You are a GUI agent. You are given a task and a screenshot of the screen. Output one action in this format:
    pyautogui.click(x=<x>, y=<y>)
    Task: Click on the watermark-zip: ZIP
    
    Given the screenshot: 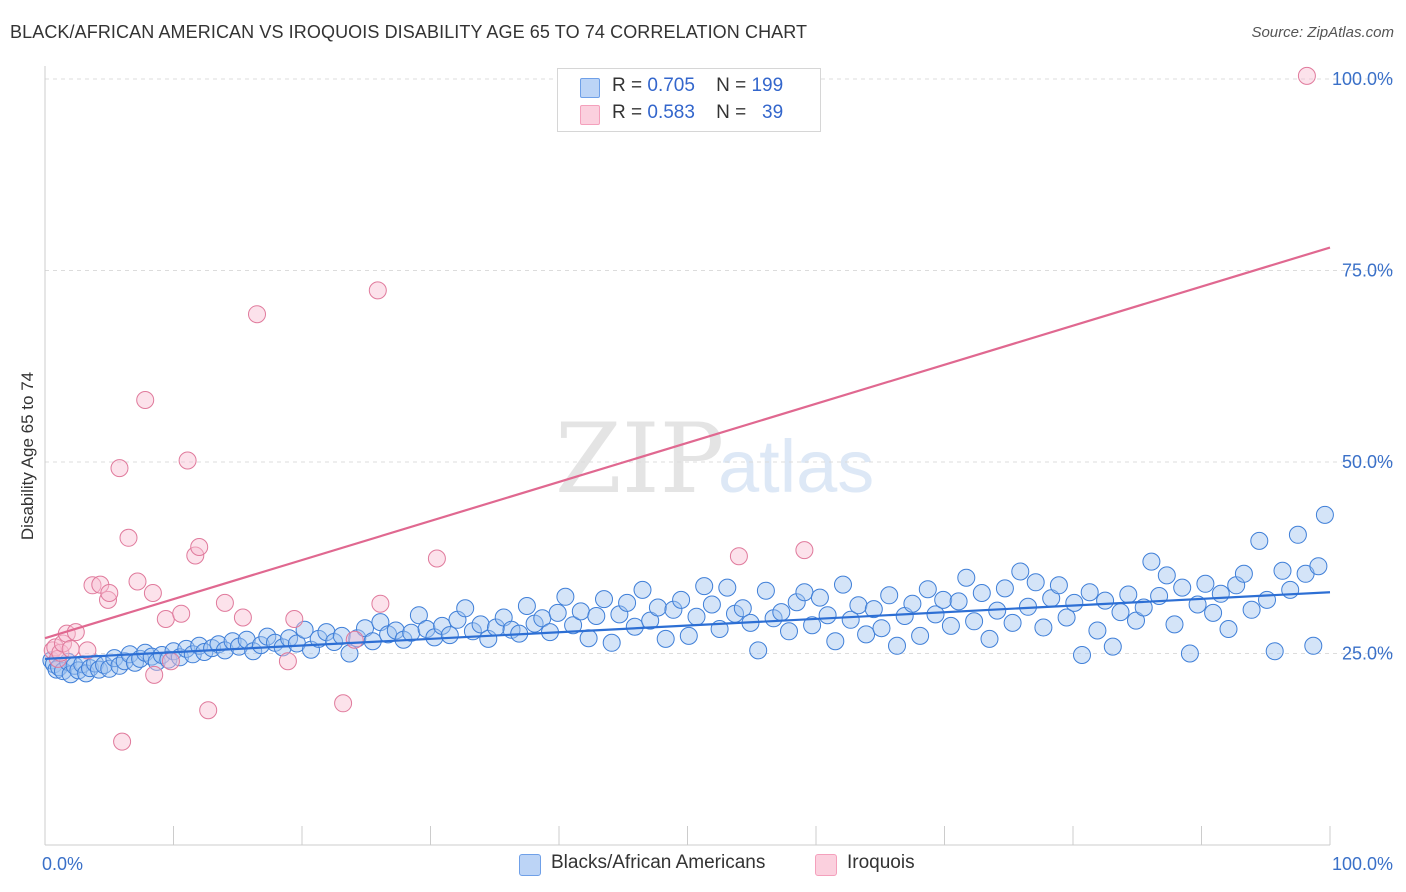 What is the action you would take?
    pyautogui.click(x=639, y=459)
    